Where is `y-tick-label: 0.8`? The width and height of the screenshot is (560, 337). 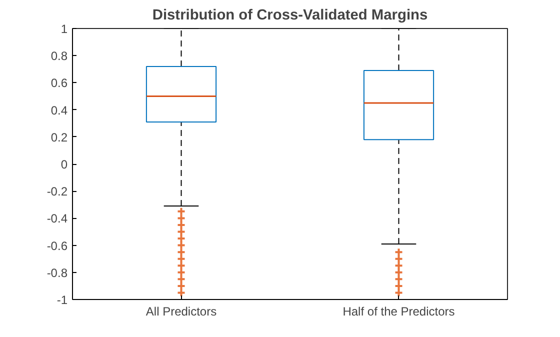
y-tick-label: 0.8 is located at coordinates (59, 56).